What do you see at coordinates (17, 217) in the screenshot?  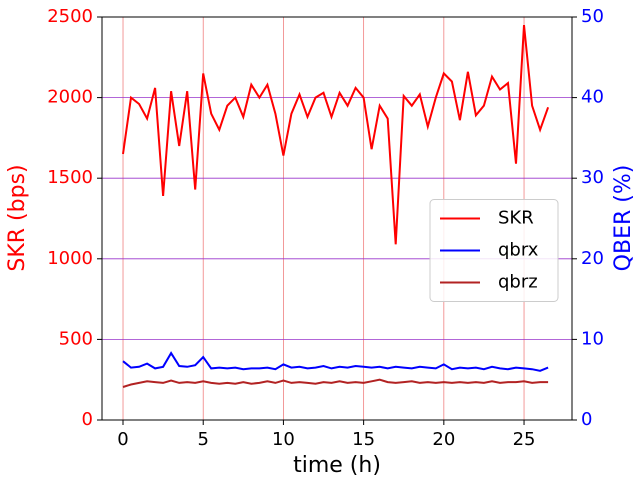 I see `y-axis-label: SKR (bps)` at bounding box center [17, 217].